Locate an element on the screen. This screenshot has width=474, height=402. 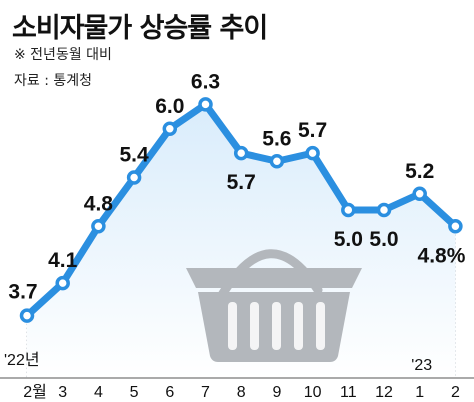
data-label: 6.3 is located at coordinates (205, 81).